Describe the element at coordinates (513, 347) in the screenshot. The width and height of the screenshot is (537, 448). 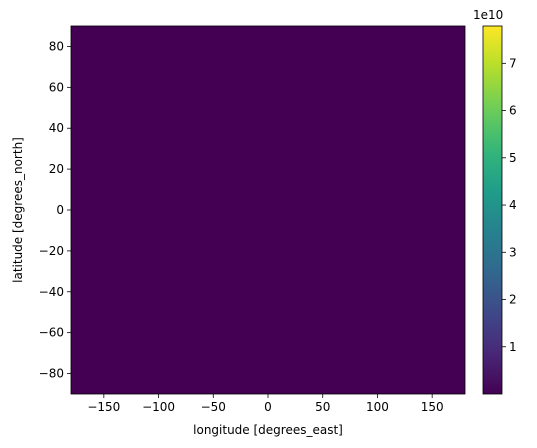
I see `colorbar-tick-label: 1` at that location.